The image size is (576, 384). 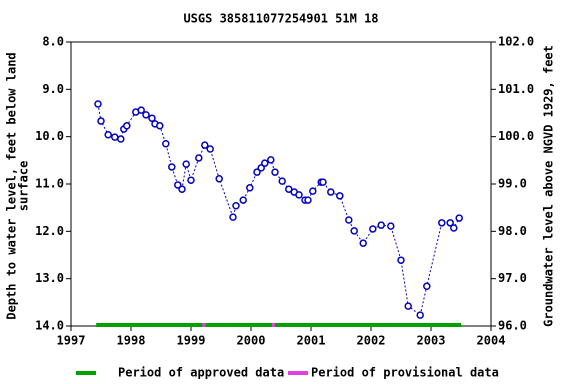 I want to click on x-tick-label: 1998, so click(x=131, y=341).